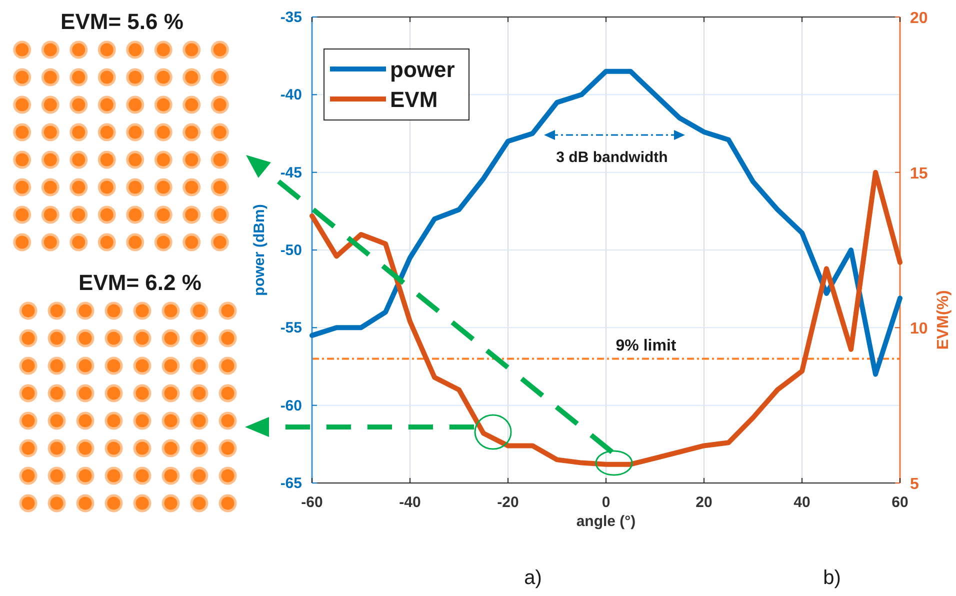 This screenshot has width=956, height=596. Describe the element at coordinates (259, 250) in the screenshot. I see `y-axis-title: power (dBm)` at that location.